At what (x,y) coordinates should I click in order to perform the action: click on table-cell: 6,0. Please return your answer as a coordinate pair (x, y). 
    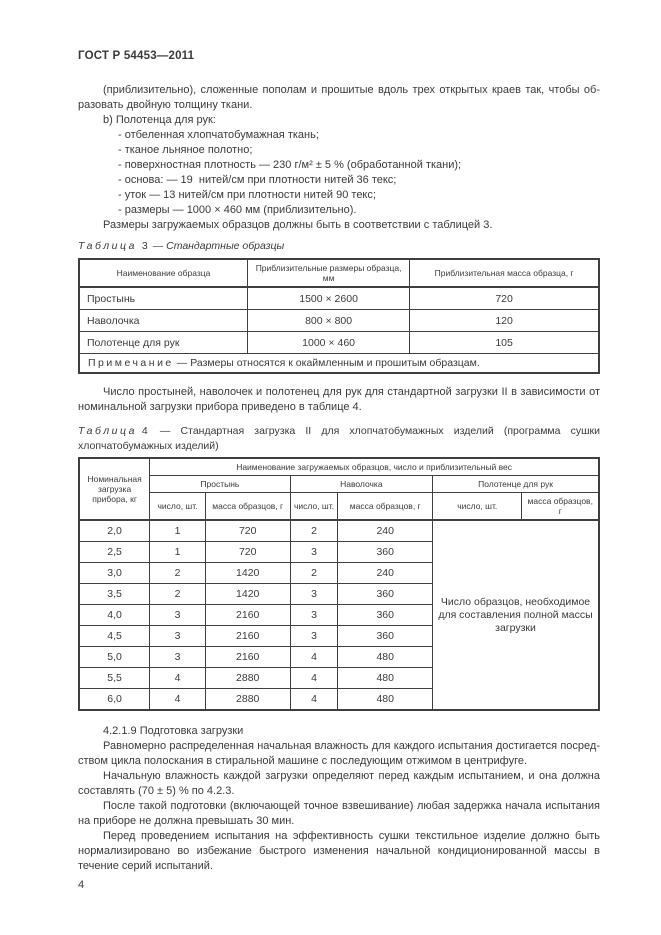
    Looking at the image, I should click on (114, 699).